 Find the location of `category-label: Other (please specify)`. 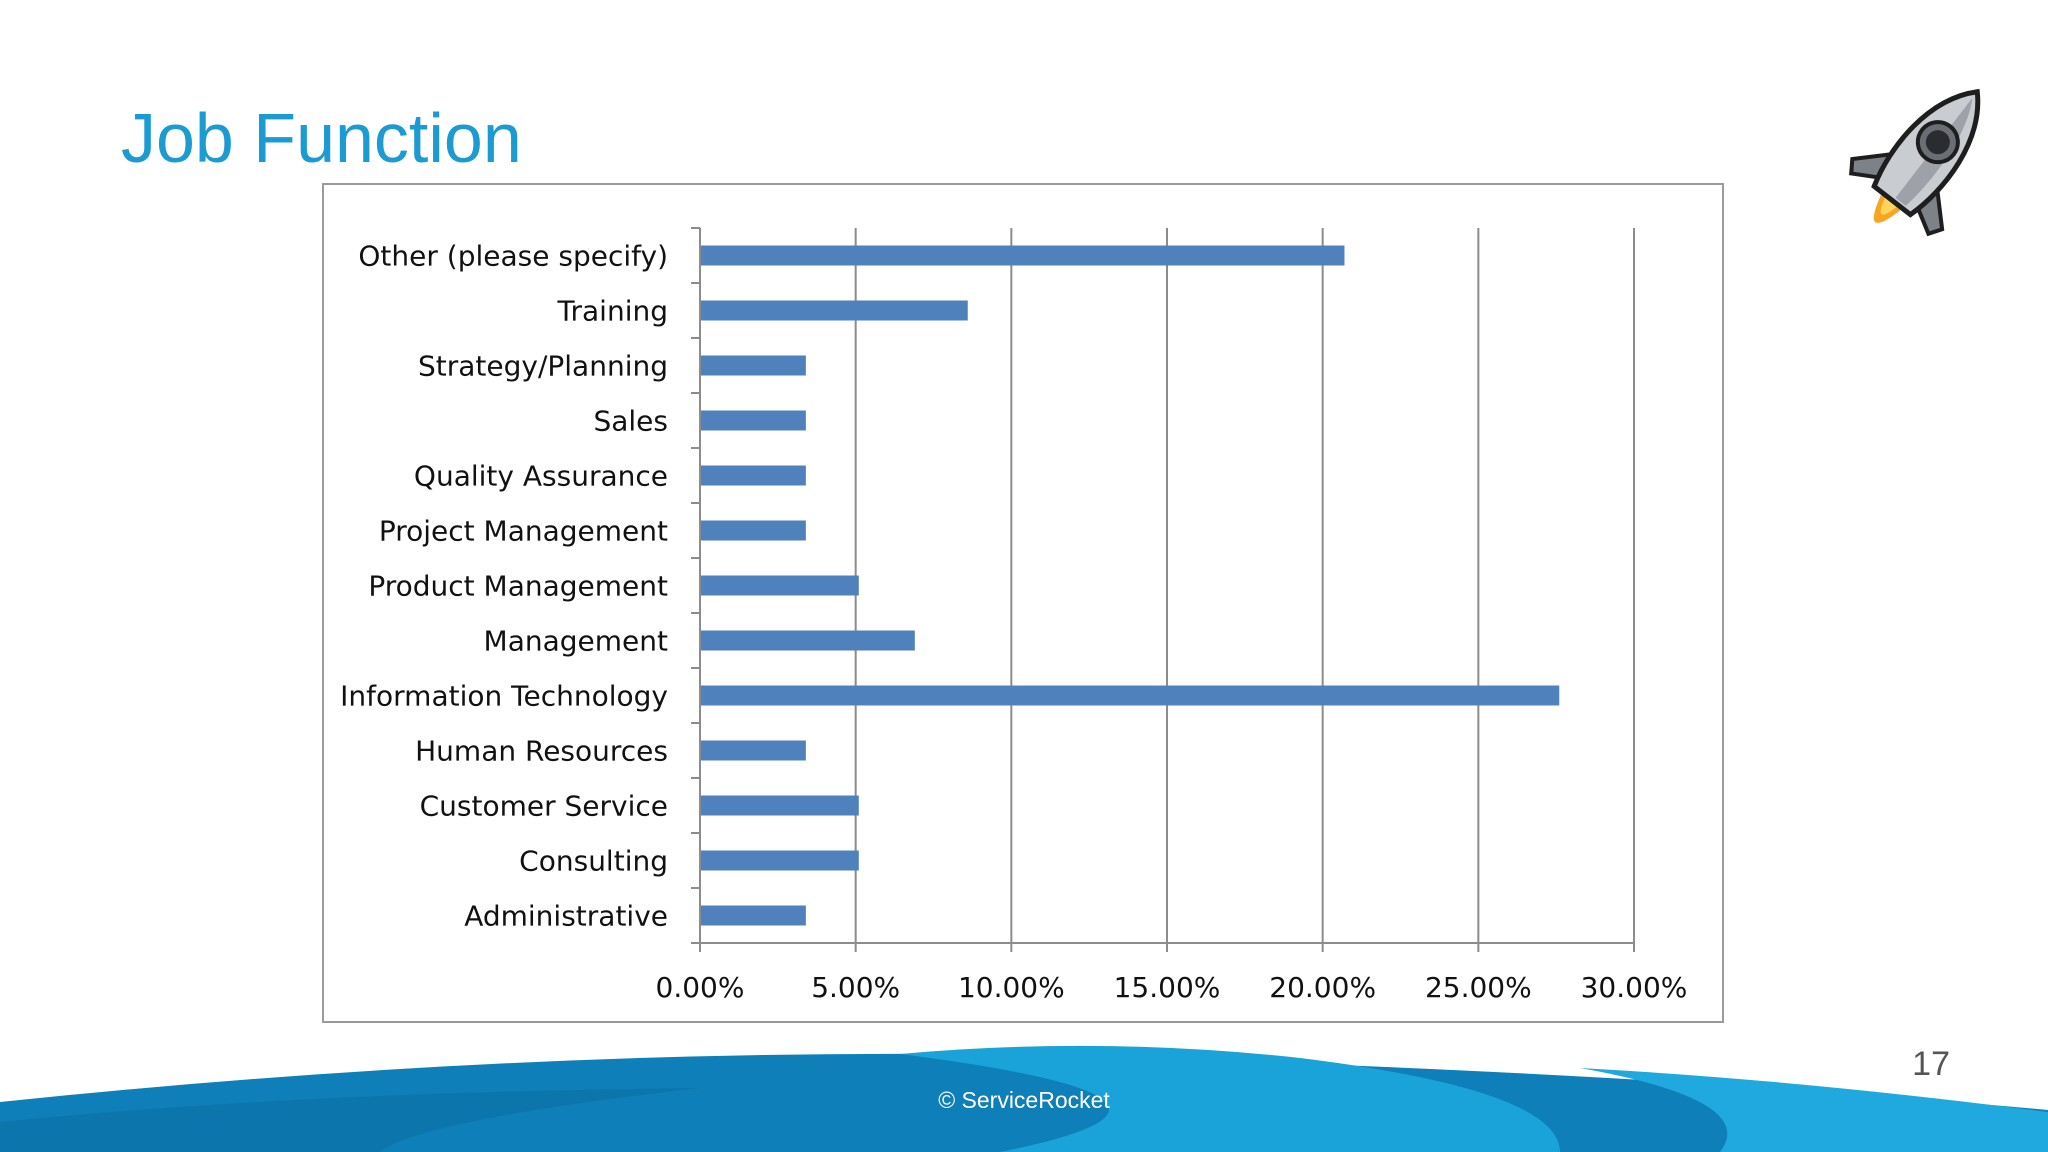

category-label: Other (please specify) is located at coordinates (513, 256).